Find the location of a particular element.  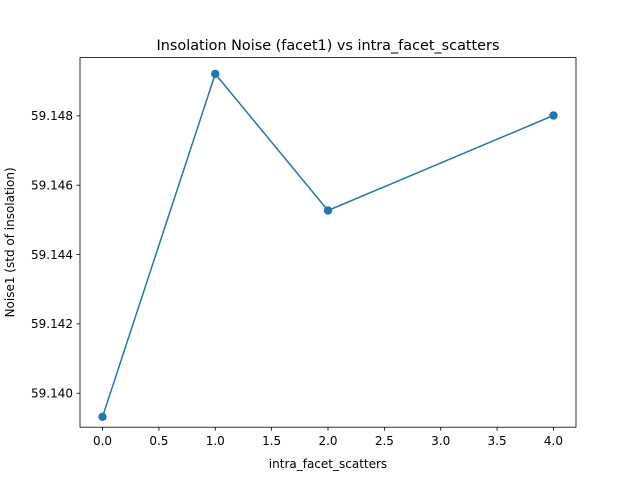

x-tick-label: 1.0 is located at coordinates (215, 441).